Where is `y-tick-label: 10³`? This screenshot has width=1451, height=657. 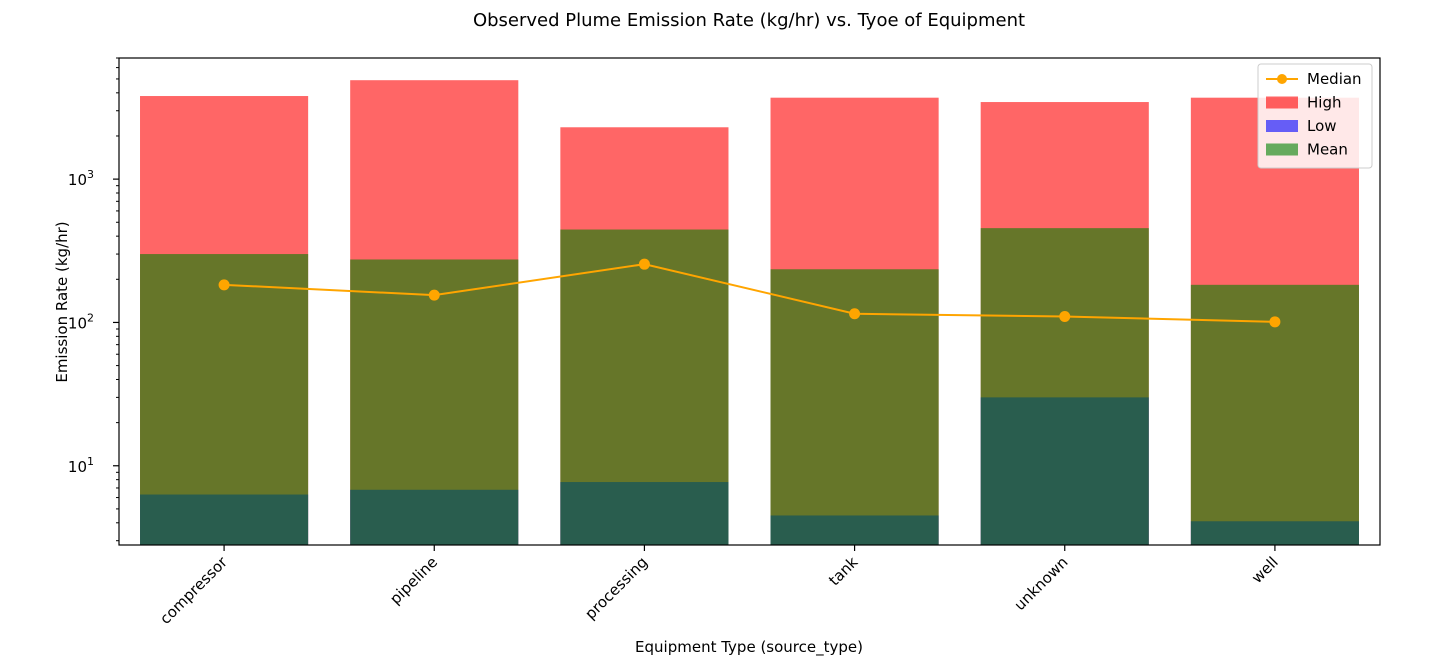
y-tick-label: 10³ is located at coordinates (81, 178).